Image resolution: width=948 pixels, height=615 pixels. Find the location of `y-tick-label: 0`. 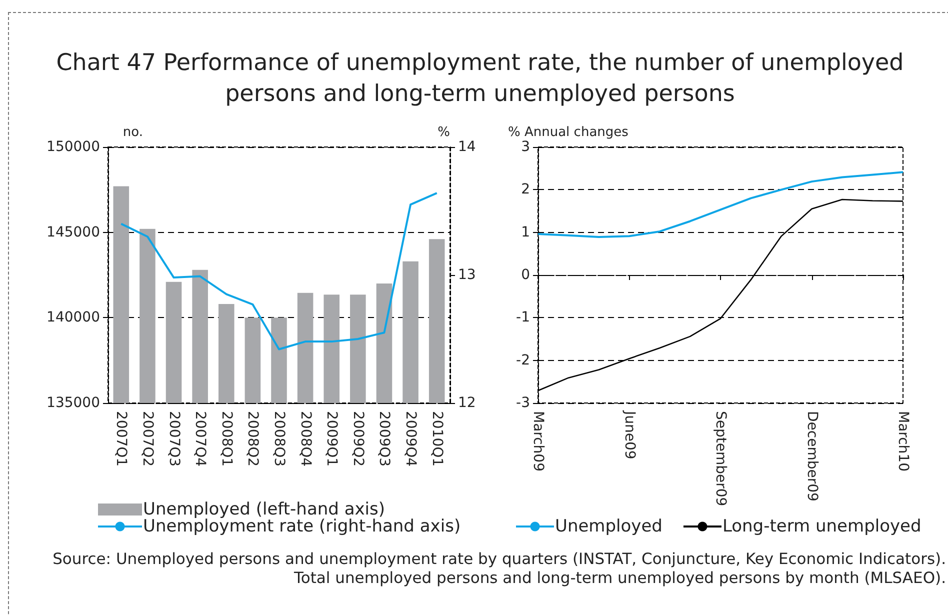

y-tick-label: 0 is located at coordinates (525, 275).